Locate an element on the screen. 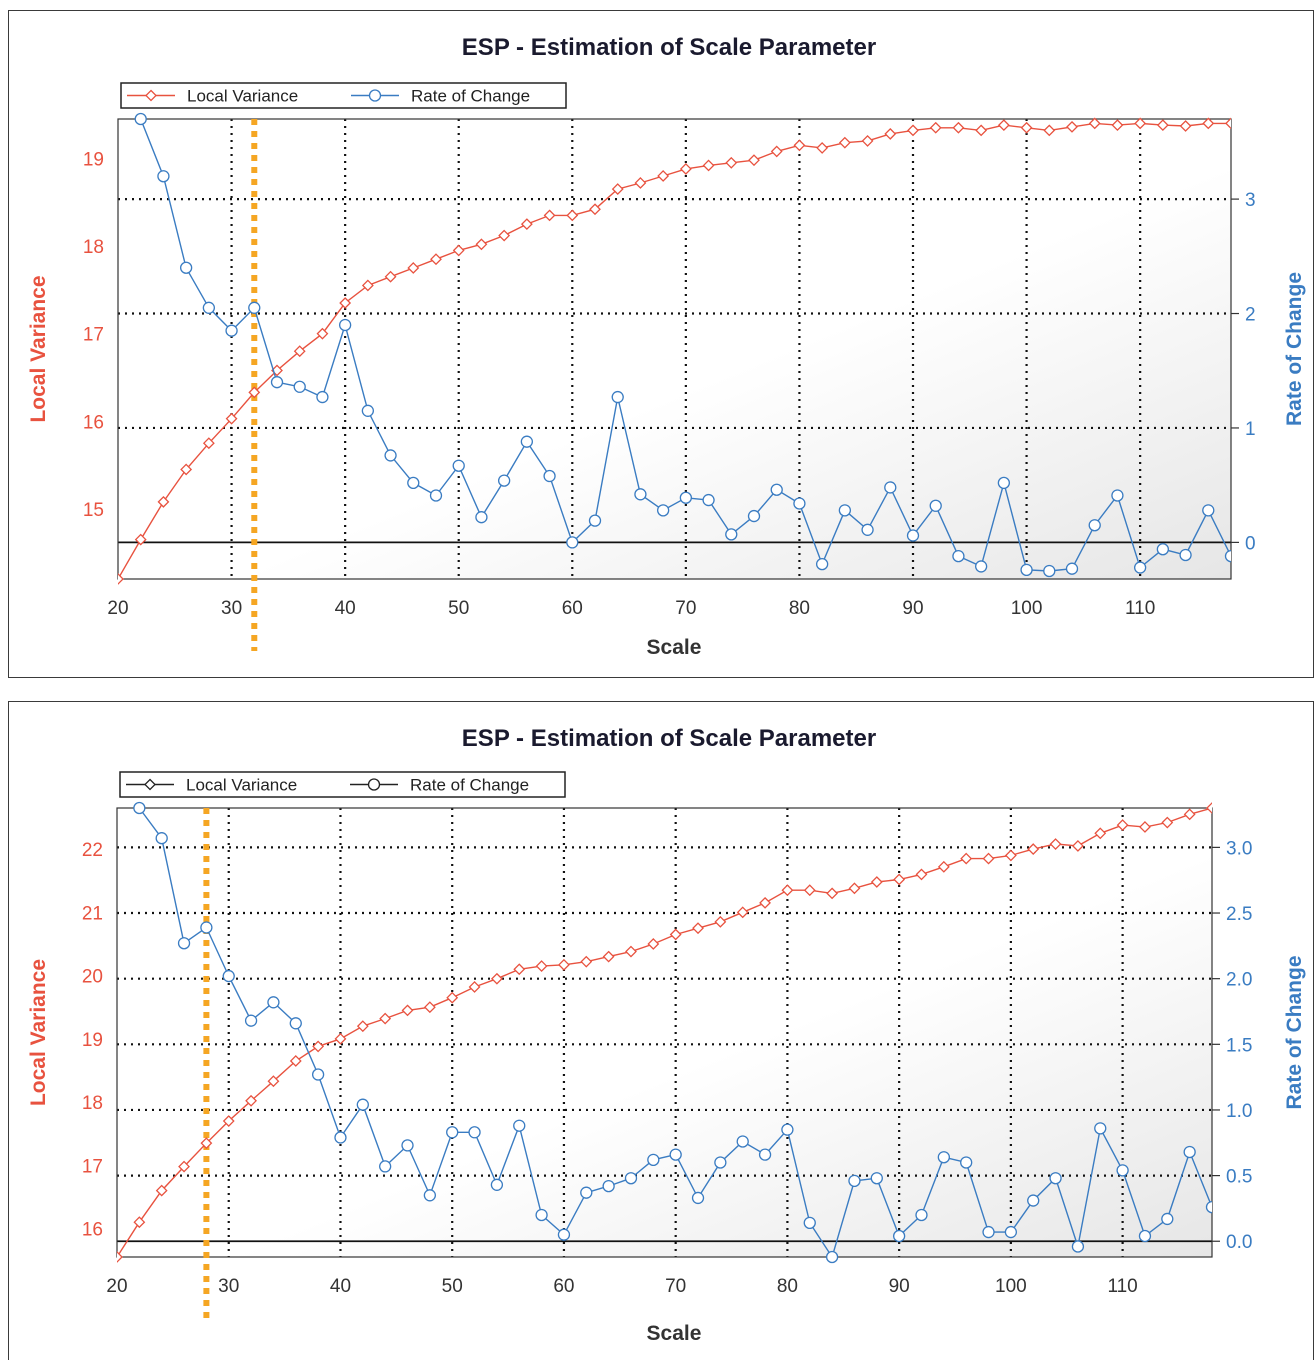  y-right-tick-label: 1 is located at coordinates (1250, 429).